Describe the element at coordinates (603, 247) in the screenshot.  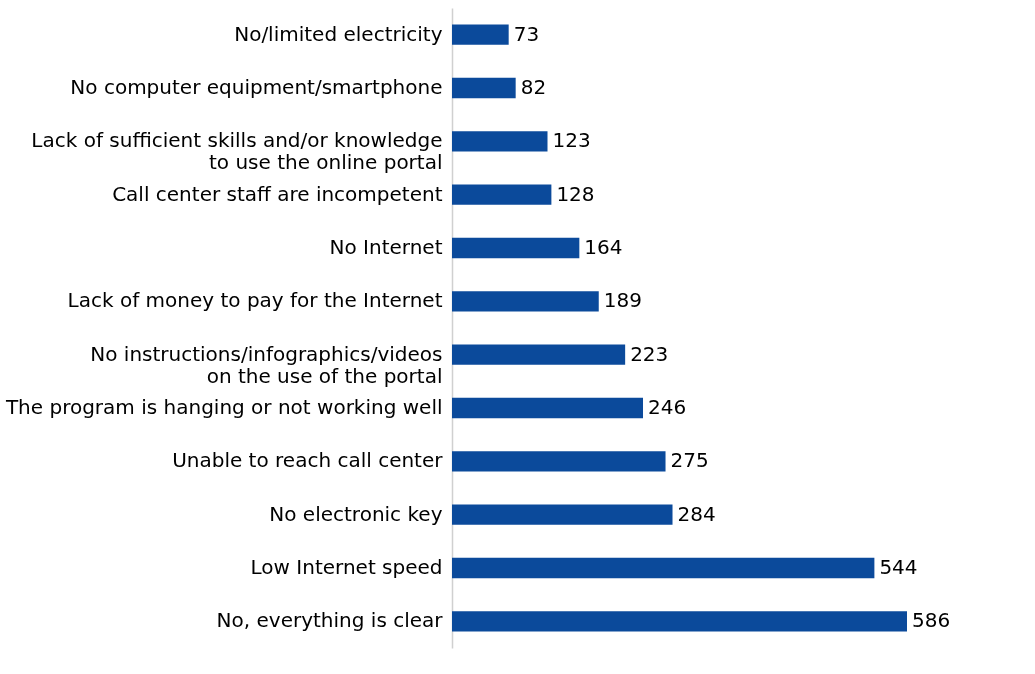
I see `data-label: 164` at that location.